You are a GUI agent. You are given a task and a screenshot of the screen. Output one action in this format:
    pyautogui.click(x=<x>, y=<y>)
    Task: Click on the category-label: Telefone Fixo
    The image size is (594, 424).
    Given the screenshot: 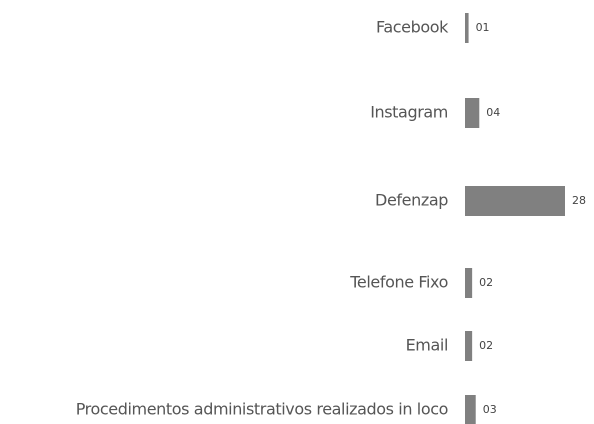 What is the action you would take?
    pyautogui.click(x=398, y=282)
    